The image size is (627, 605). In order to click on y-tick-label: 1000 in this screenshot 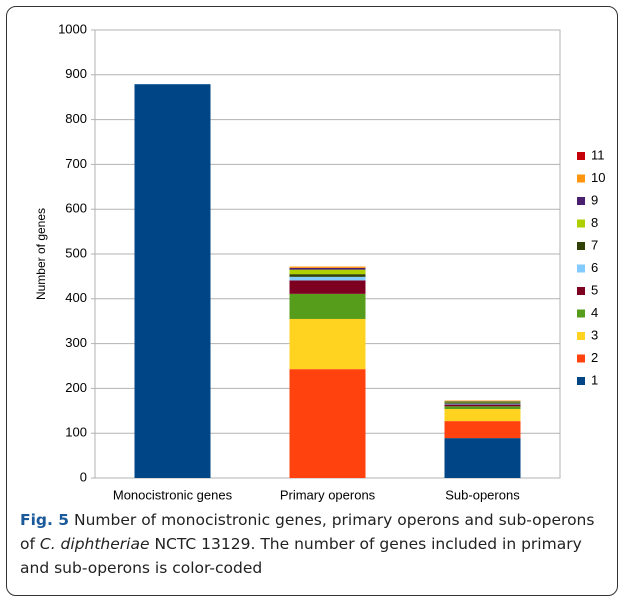, I will do `click(72, 28)`.